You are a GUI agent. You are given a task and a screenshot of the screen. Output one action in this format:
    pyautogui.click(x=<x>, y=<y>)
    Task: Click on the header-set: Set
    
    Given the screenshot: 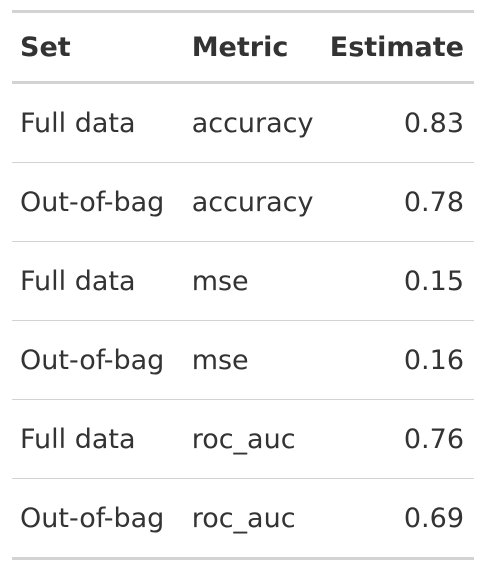 What is the action you would take?
    pyautogui.click(x=102, y=47)
    